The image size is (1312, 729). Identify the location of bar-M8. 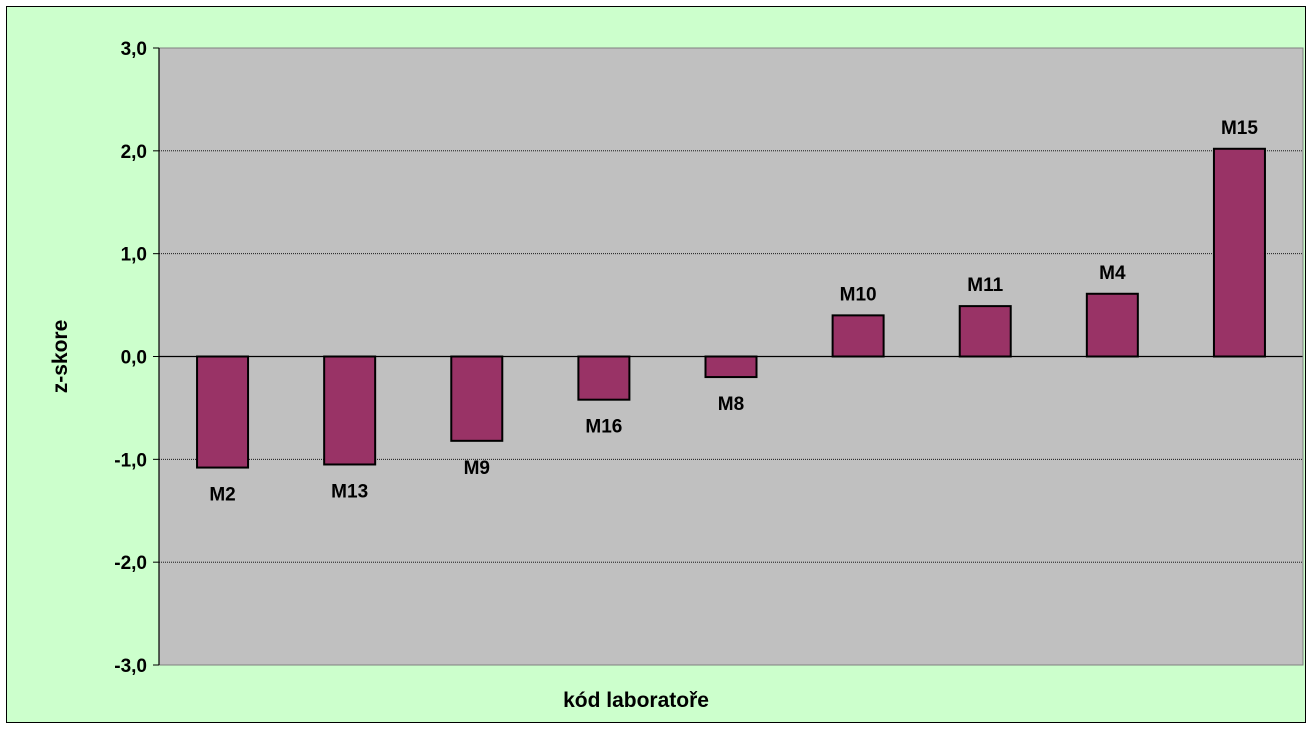
(731, 367).